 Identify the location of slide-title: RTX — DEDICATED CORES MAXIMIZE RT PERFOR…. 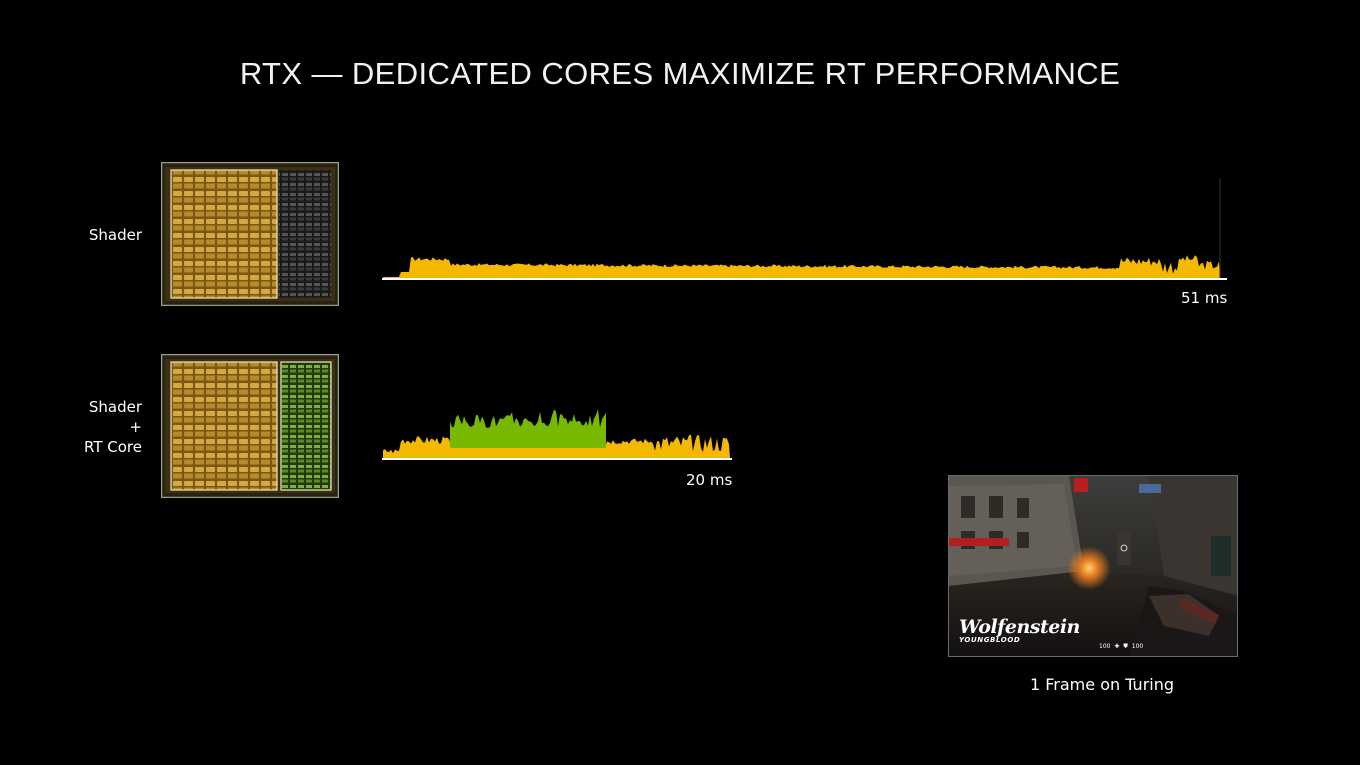
(680, 73).